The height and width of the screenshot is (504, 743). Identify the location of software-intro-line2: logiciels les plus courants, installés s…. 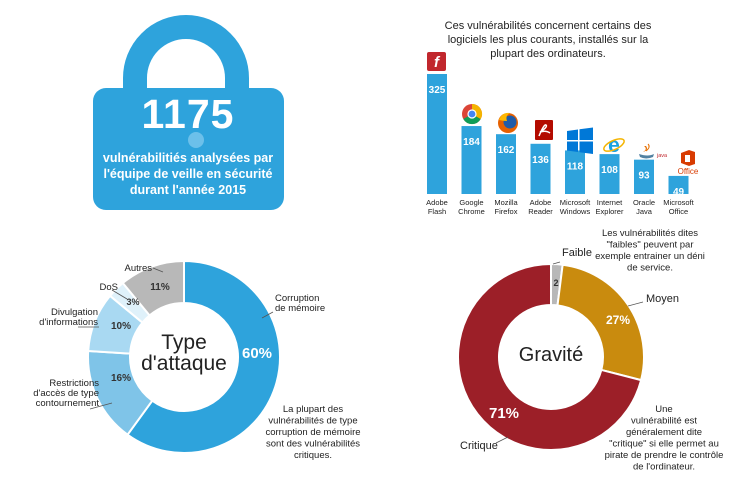
(548, 40).